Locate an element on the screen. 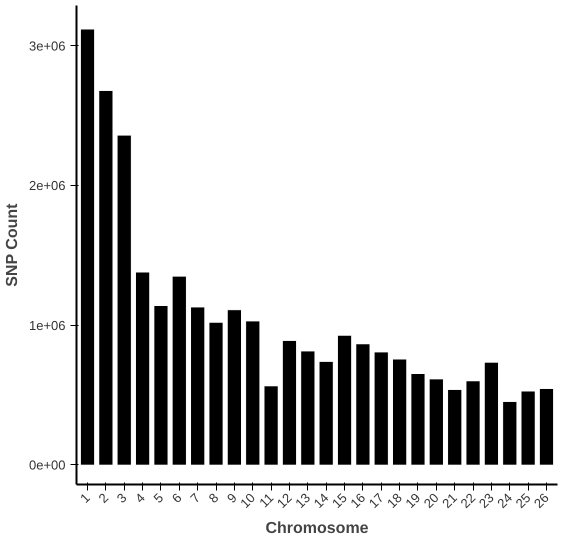 This screenshot has height=540, width=567. x-tick-label: 13 is located at coordinates (303, 501).